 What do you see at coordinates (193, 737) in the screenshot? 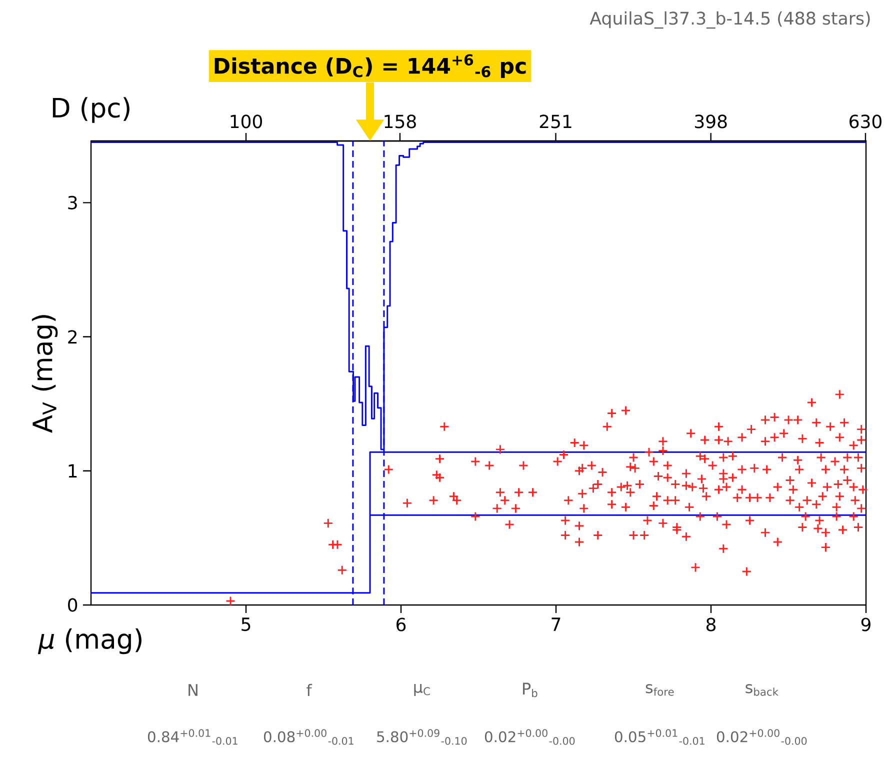
I see `text: 0.84$^{+0.01}$-0.01` at bounding box center [193, 737].